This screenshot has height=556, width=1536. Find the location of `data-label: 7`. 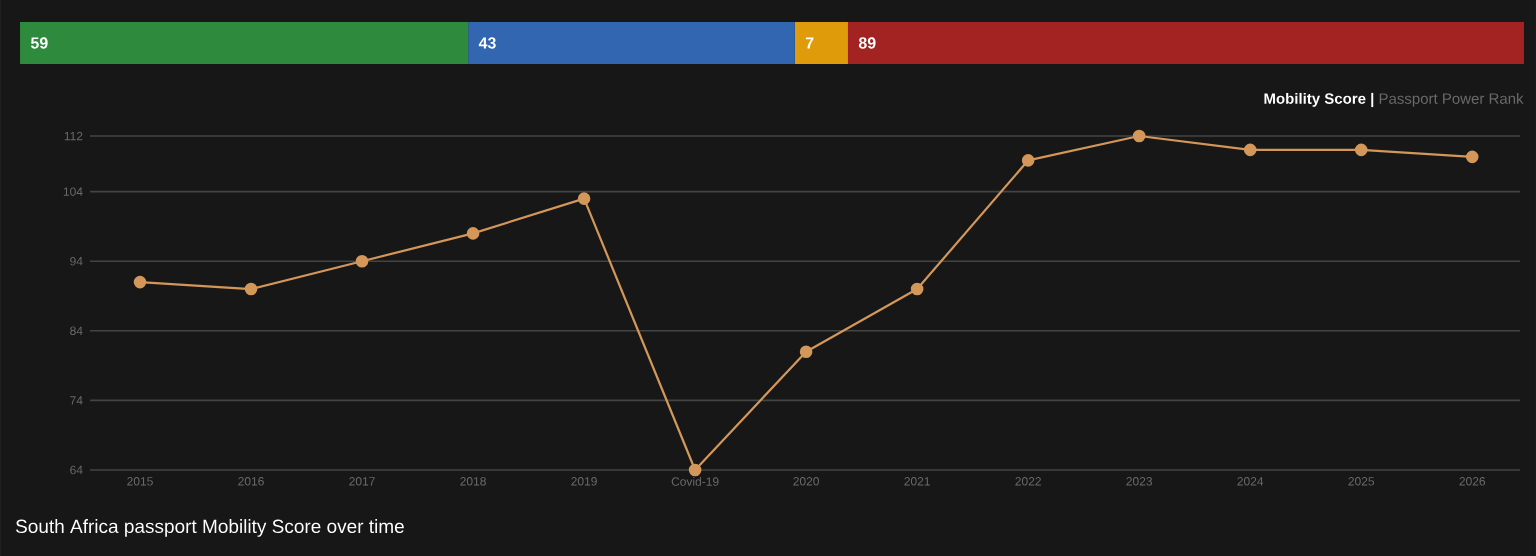

data-label: 7 is located at coordinates (809, 43).